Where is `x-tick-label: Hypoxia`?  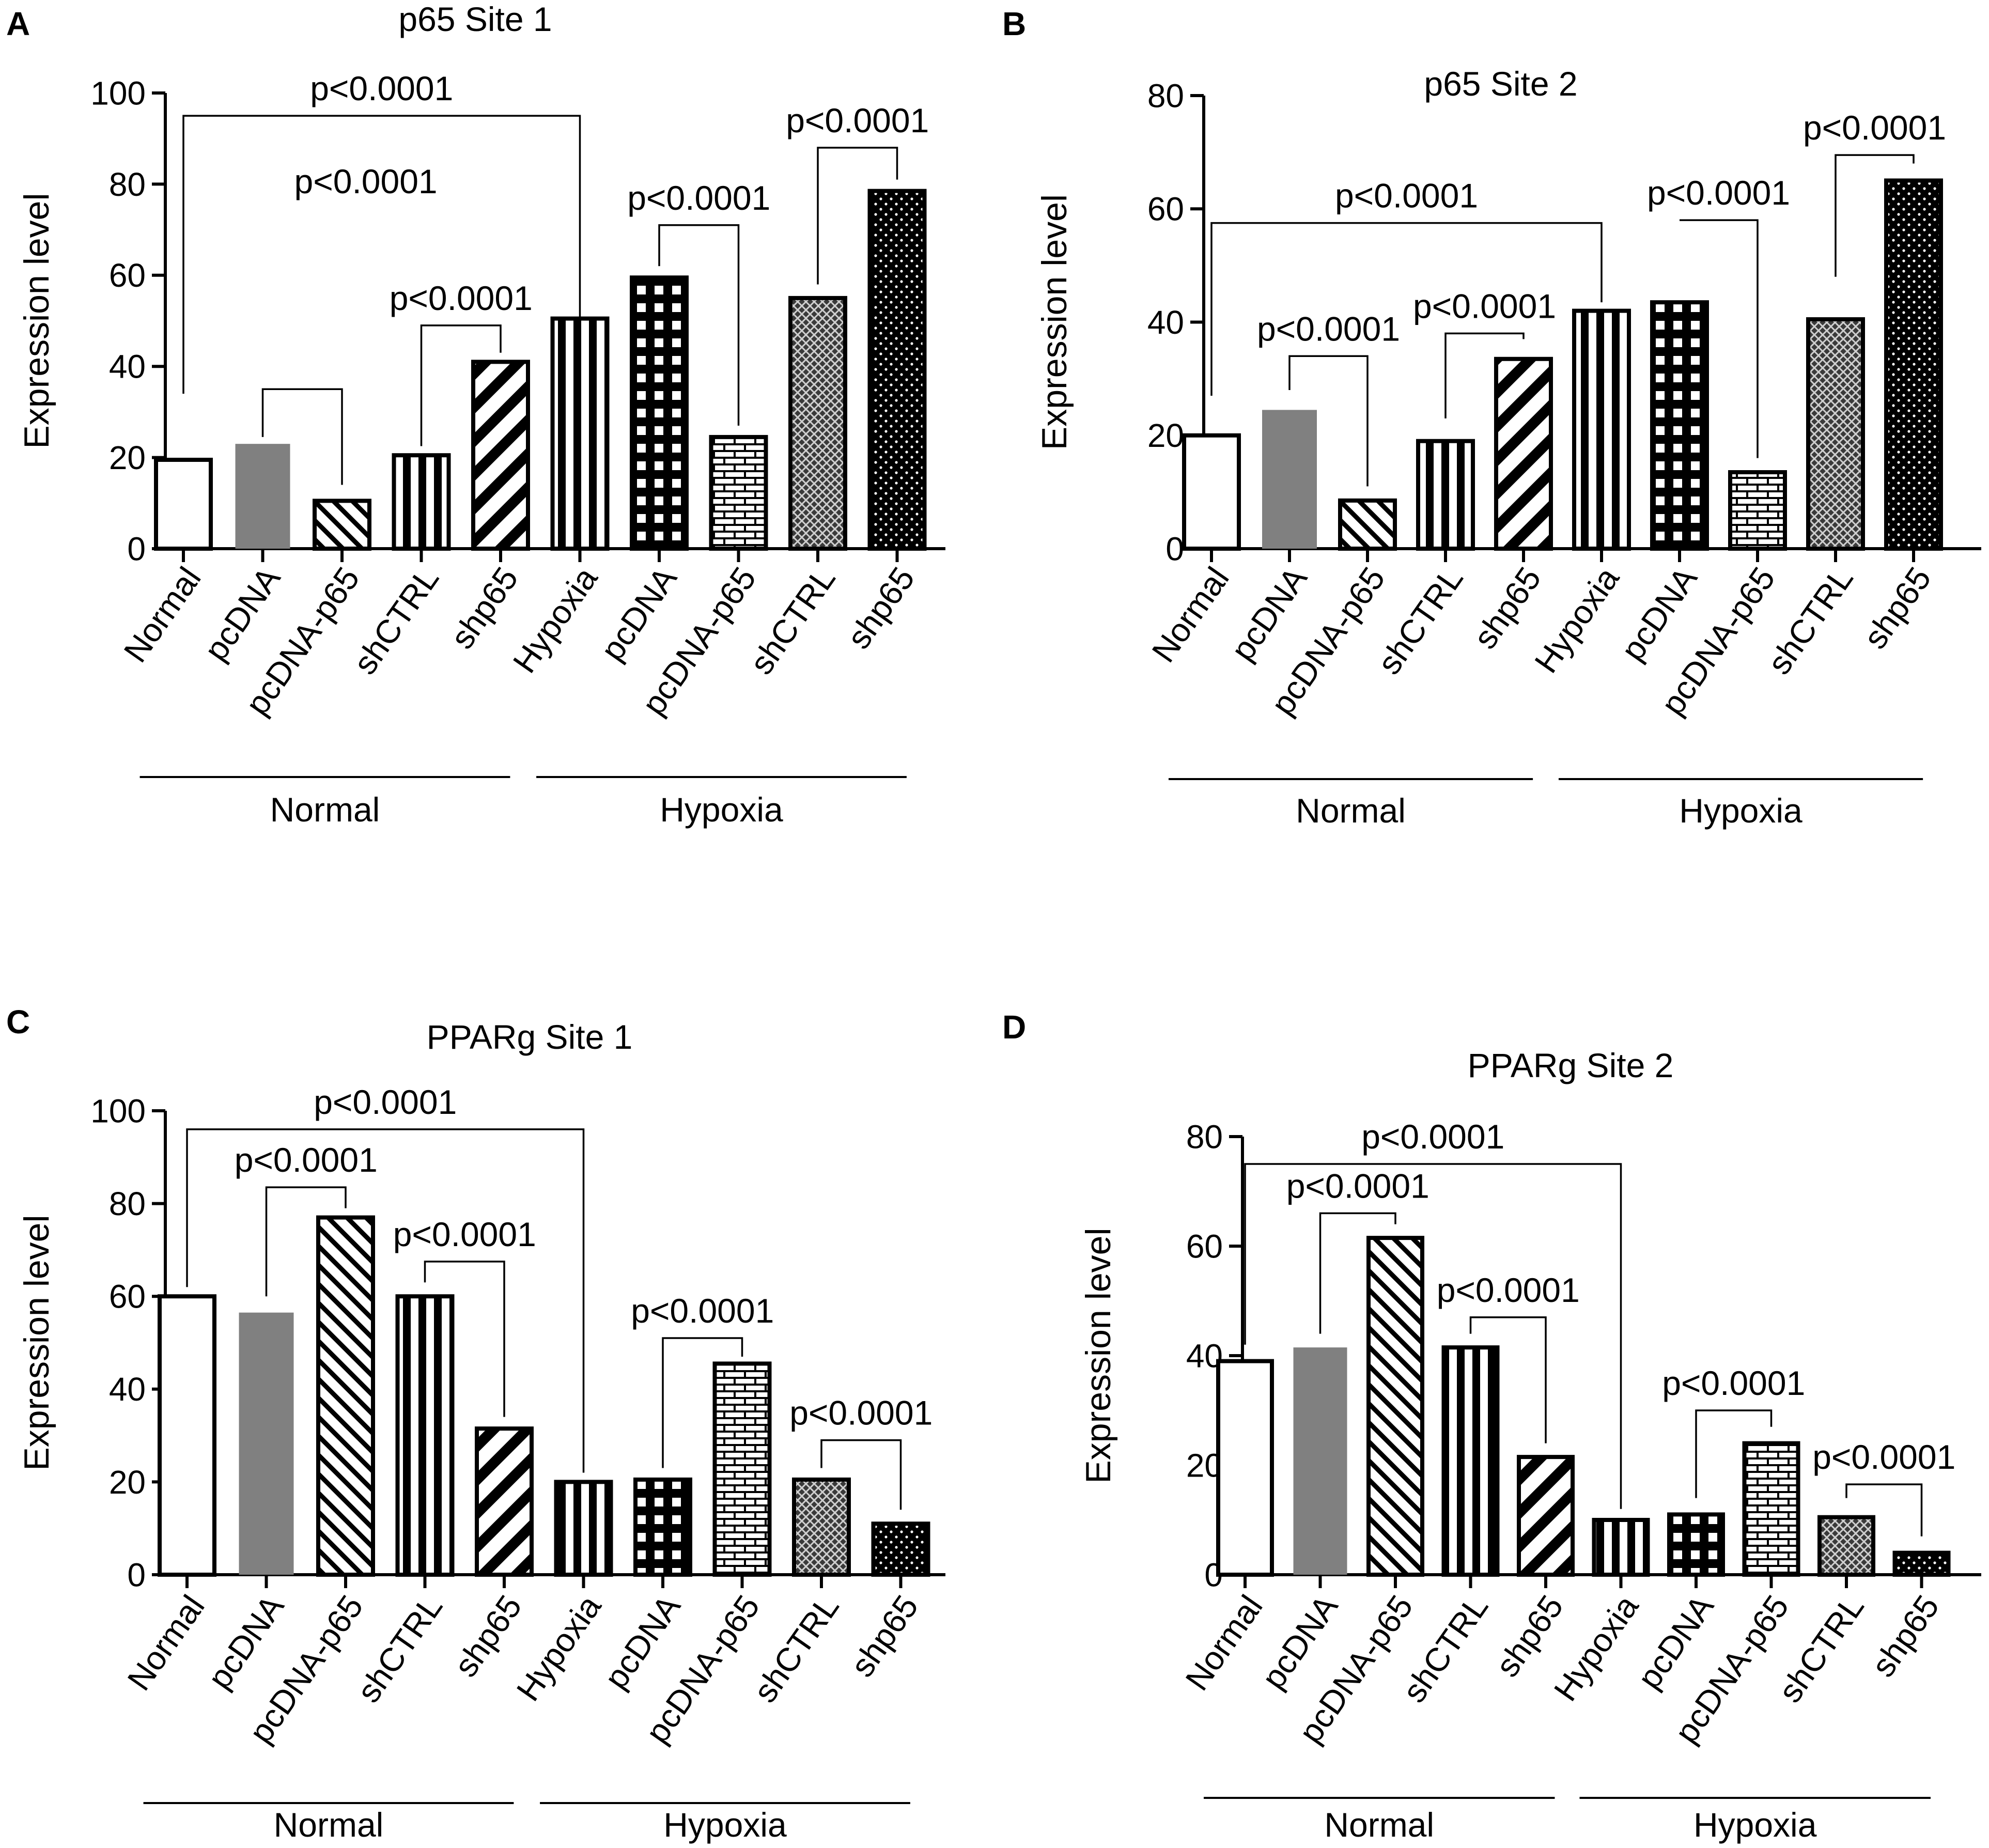
x-tick-label: Hypoxia is located at coordinates (555, 619).